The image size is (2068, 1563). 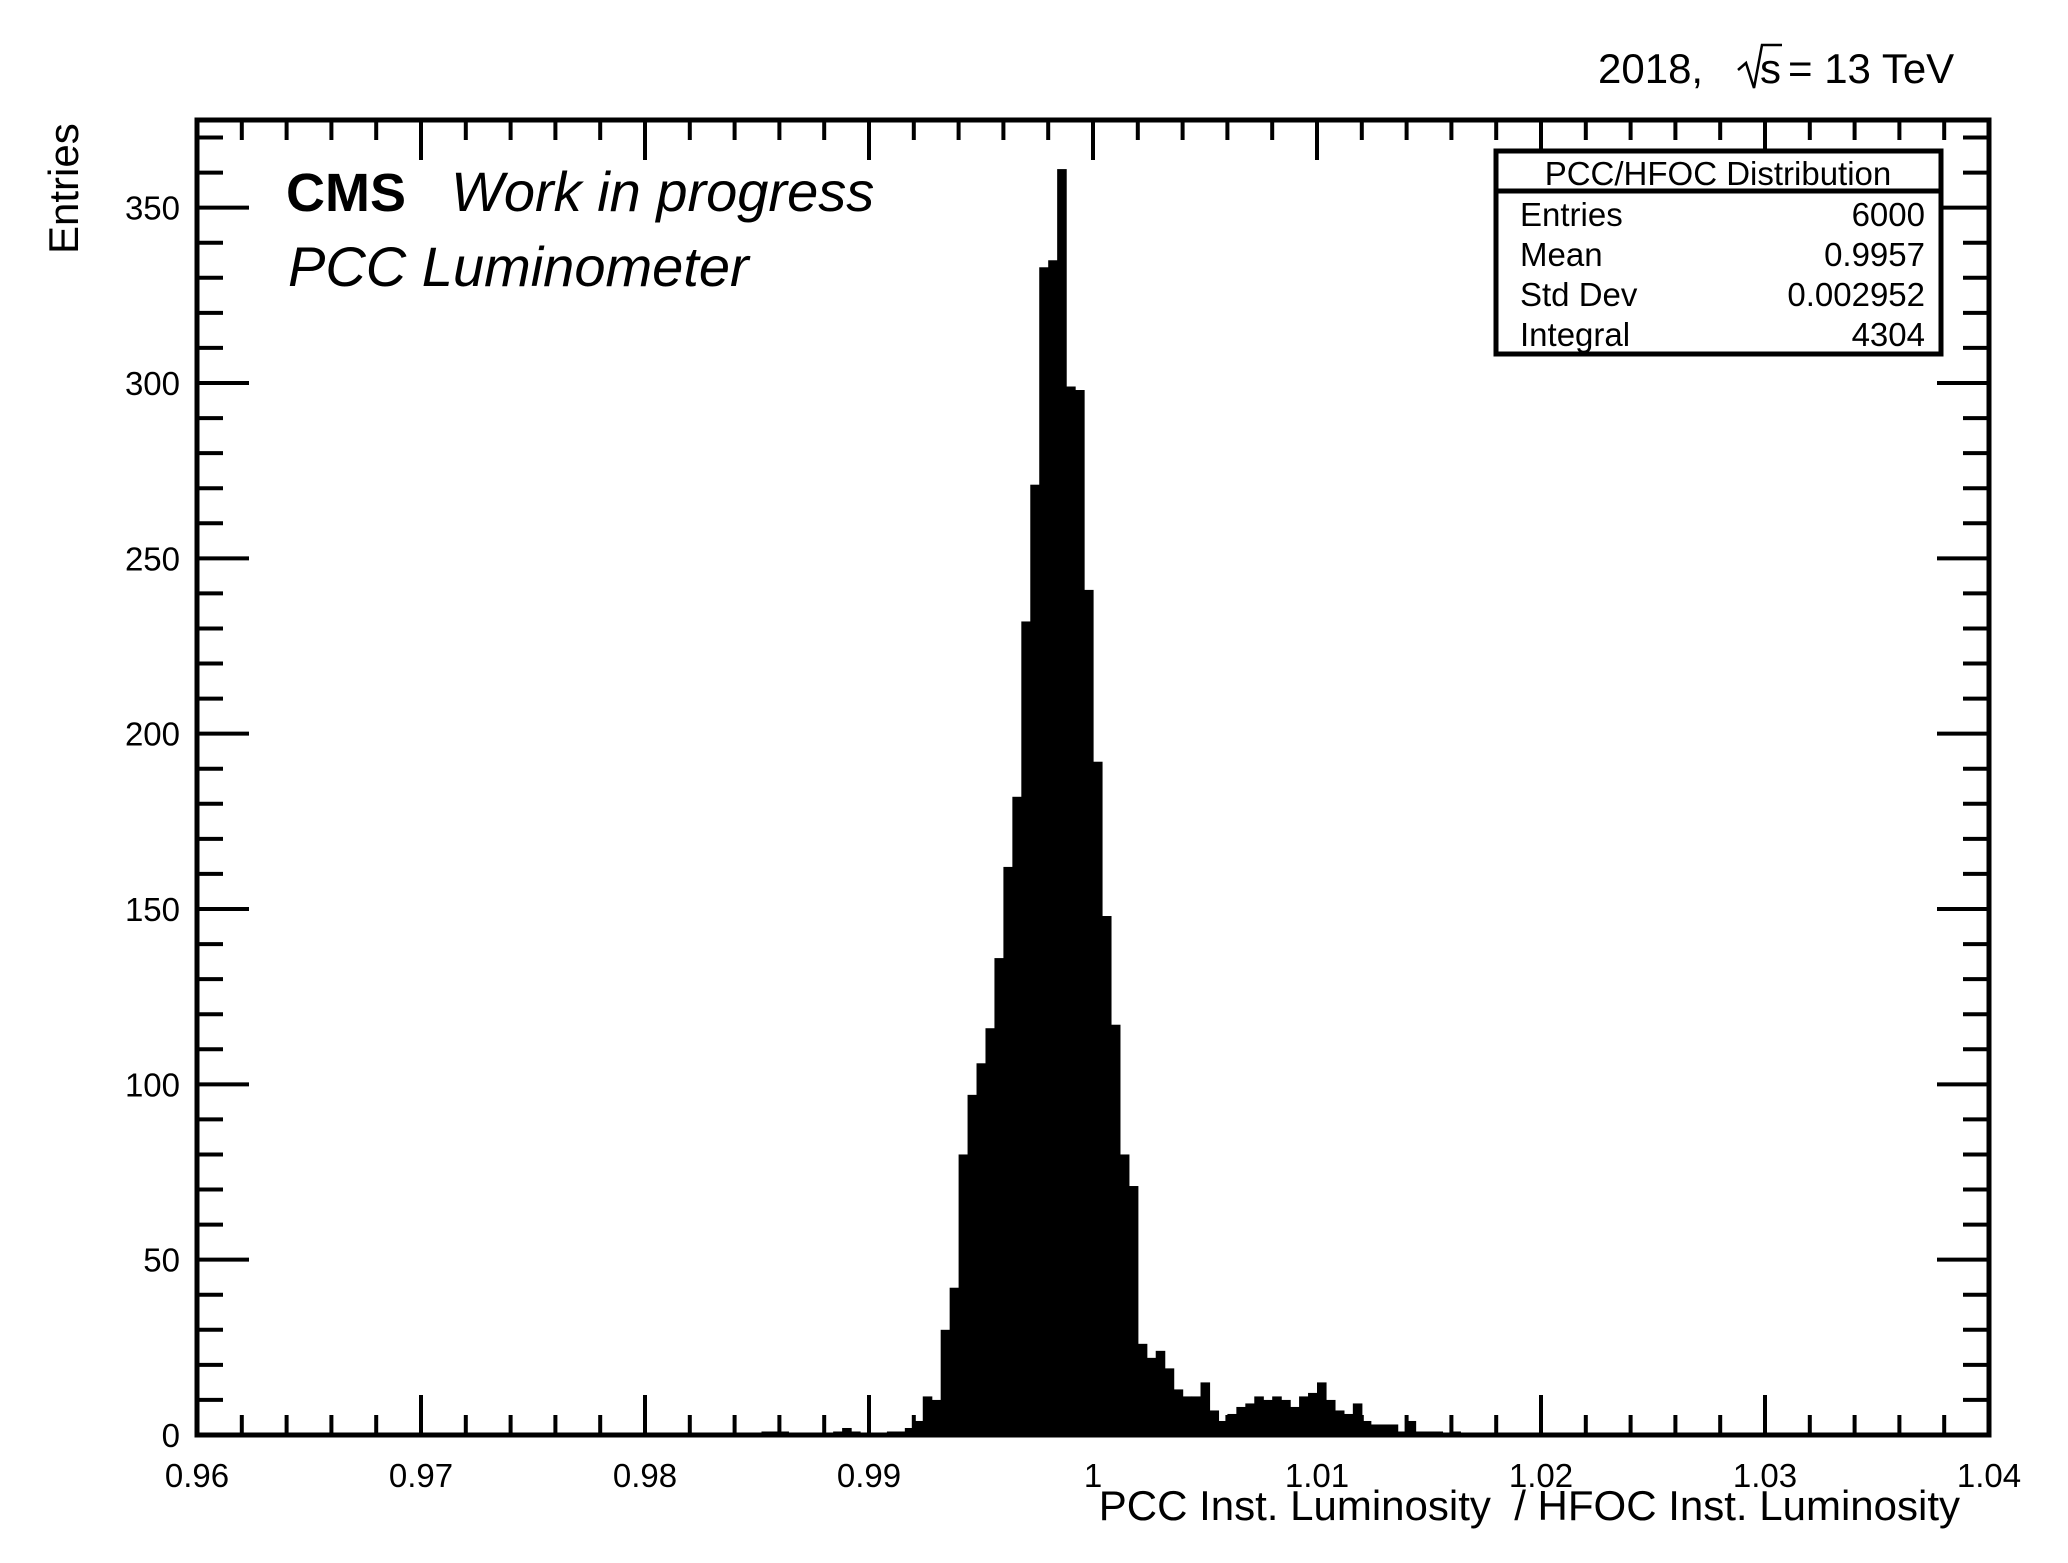 I want to click on stats-row-label: Mean, so click(x=1561, y=254).